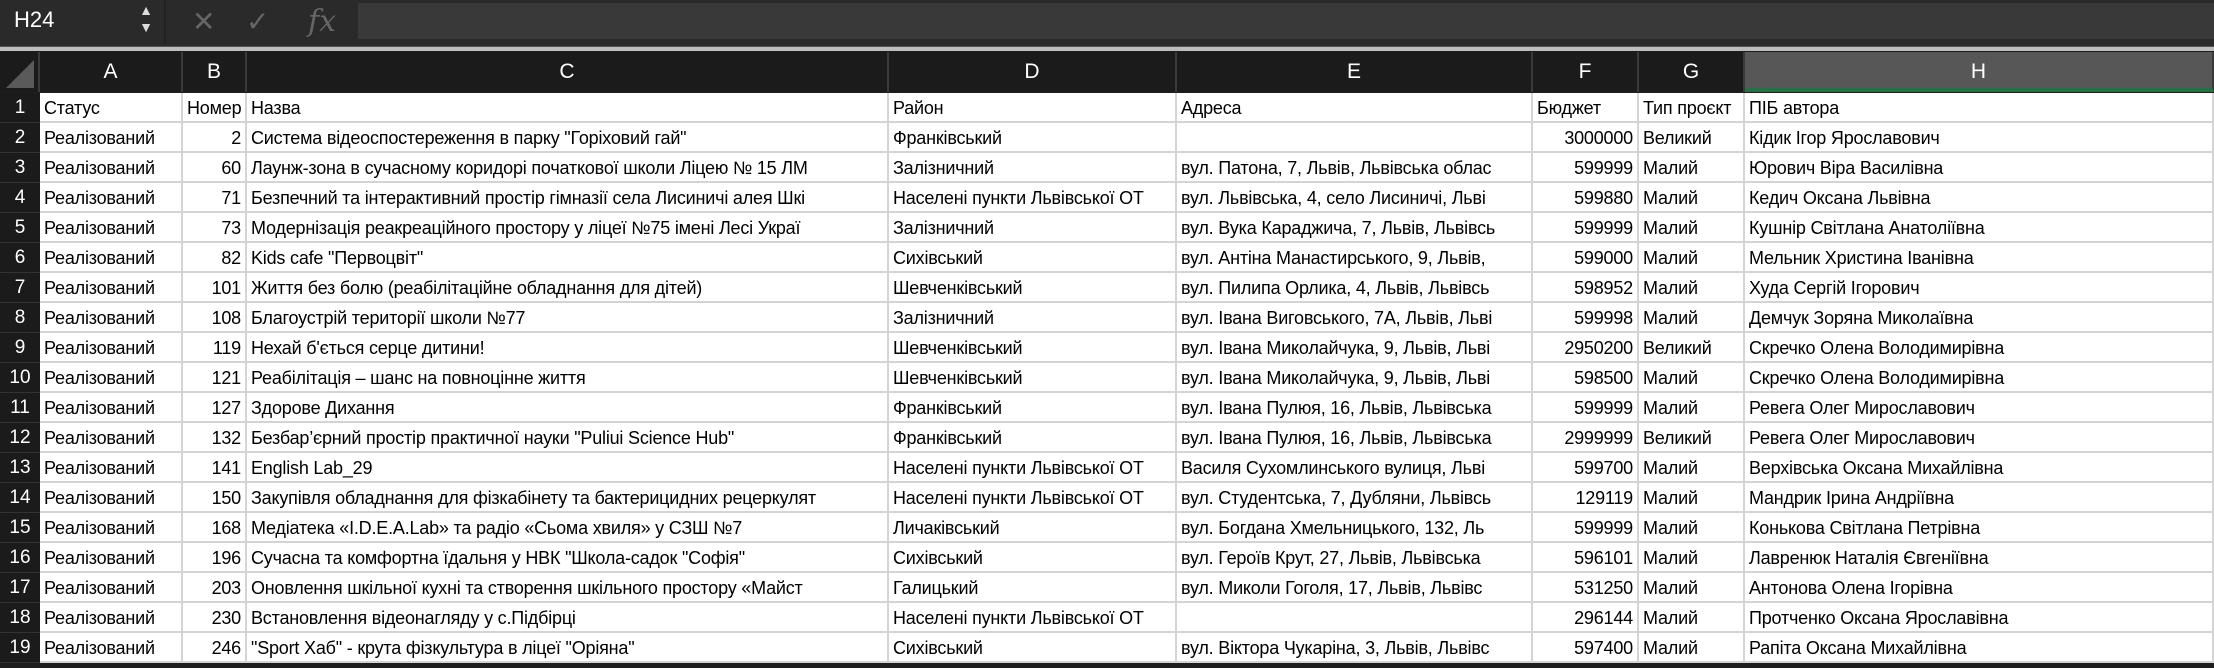 The height and width of the screenshot is (668, 2214). Describe the element at coordinates (215, 318) in the screenshot. I see `table-cell: 108` at that location.